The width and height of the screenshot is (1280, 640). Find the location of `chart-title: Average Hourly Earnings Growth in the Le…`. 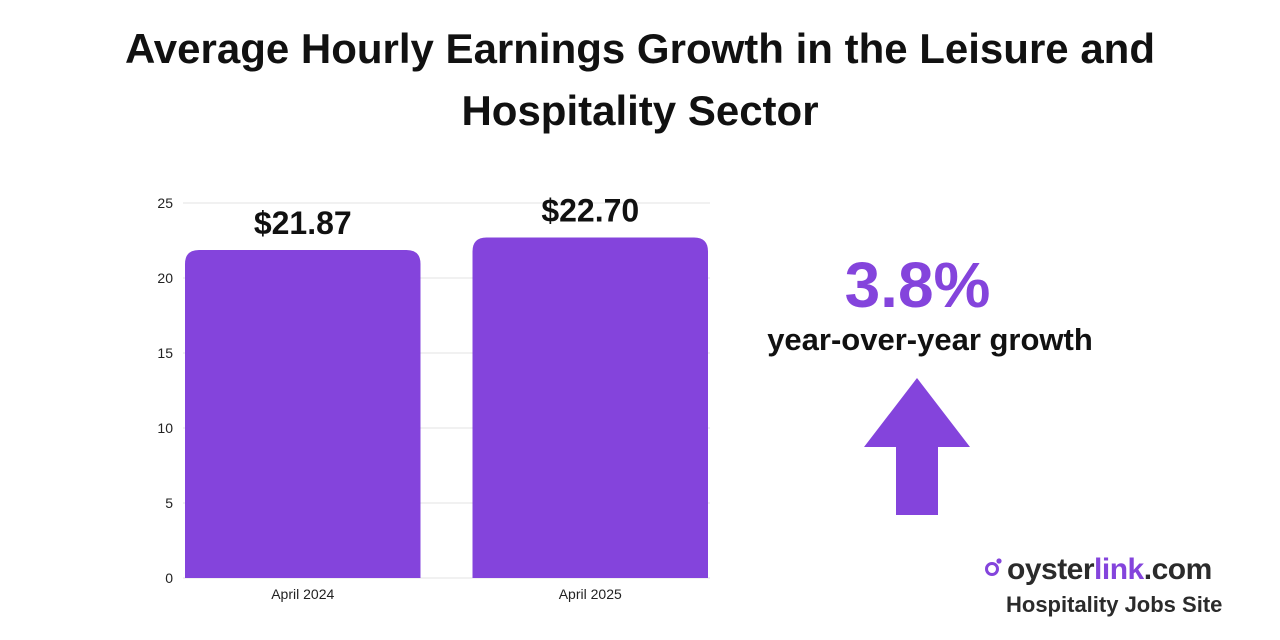

chart-title: Average Hourly Earnings Growth in the Le… is located at coordinates (640, 79).